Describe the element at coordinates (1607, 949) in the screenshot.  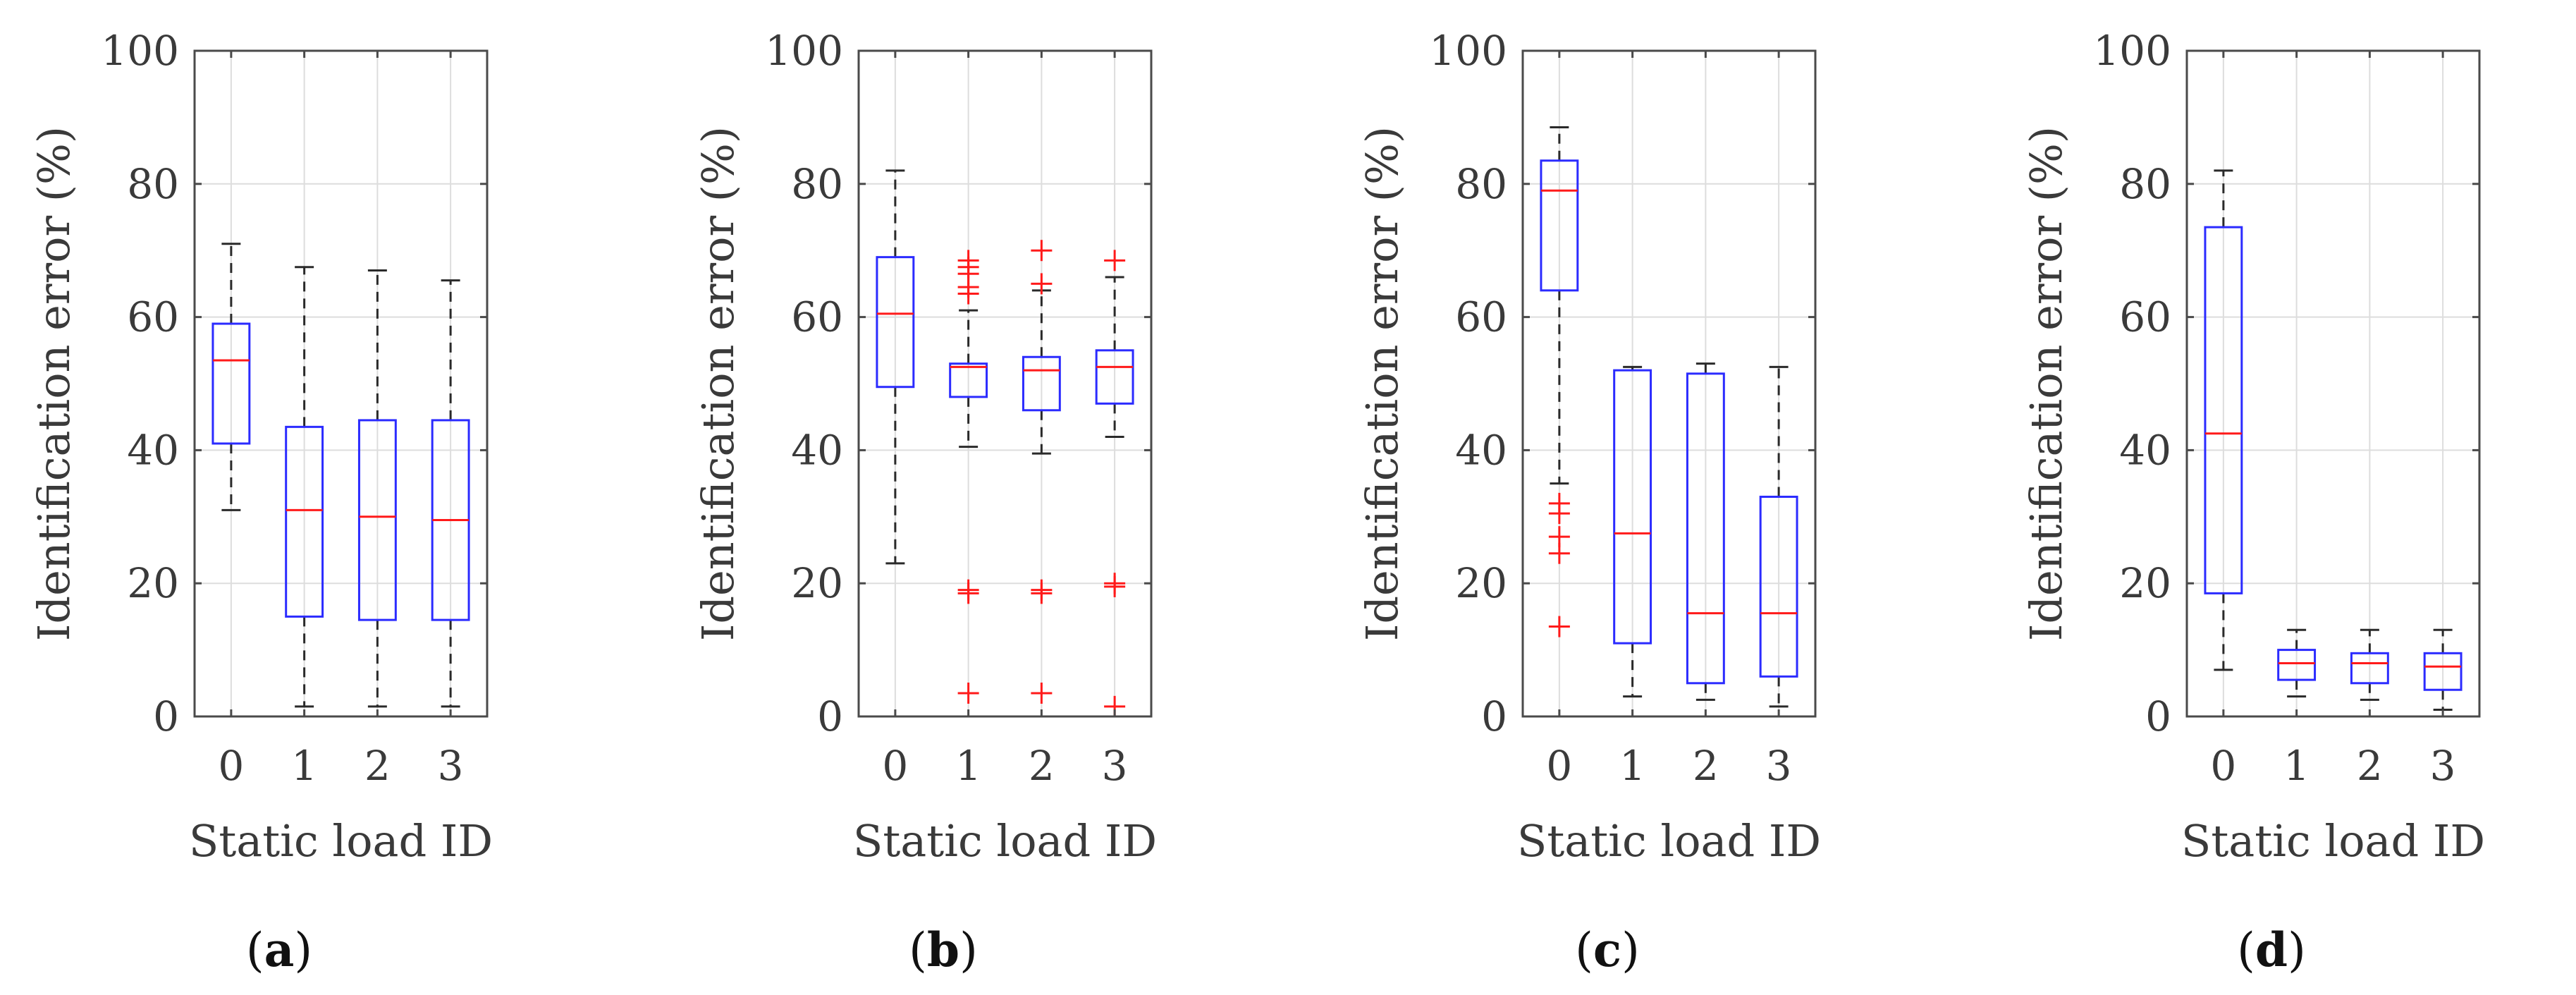
I see `panel-caption: (c)` at that location.